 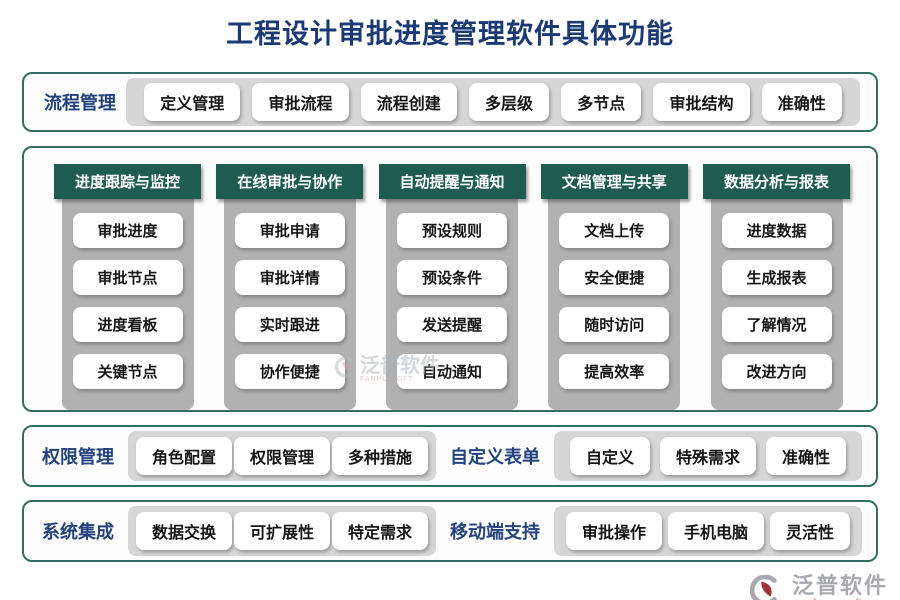 What do you see at coordinates (408, 102) in the screenshot?
I see `feature-pill: 流程创建` at bounding box center [408, 102].